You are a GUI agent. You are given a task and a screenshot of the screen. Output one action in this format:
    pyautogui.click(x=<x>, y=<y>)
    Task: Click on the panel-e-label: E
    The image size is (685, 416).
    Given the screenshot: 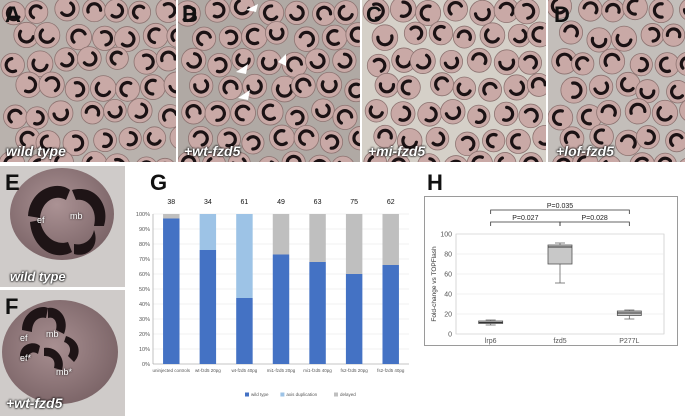 What is the action you would take?
    pyautogui.click(x=12, y=182)
    